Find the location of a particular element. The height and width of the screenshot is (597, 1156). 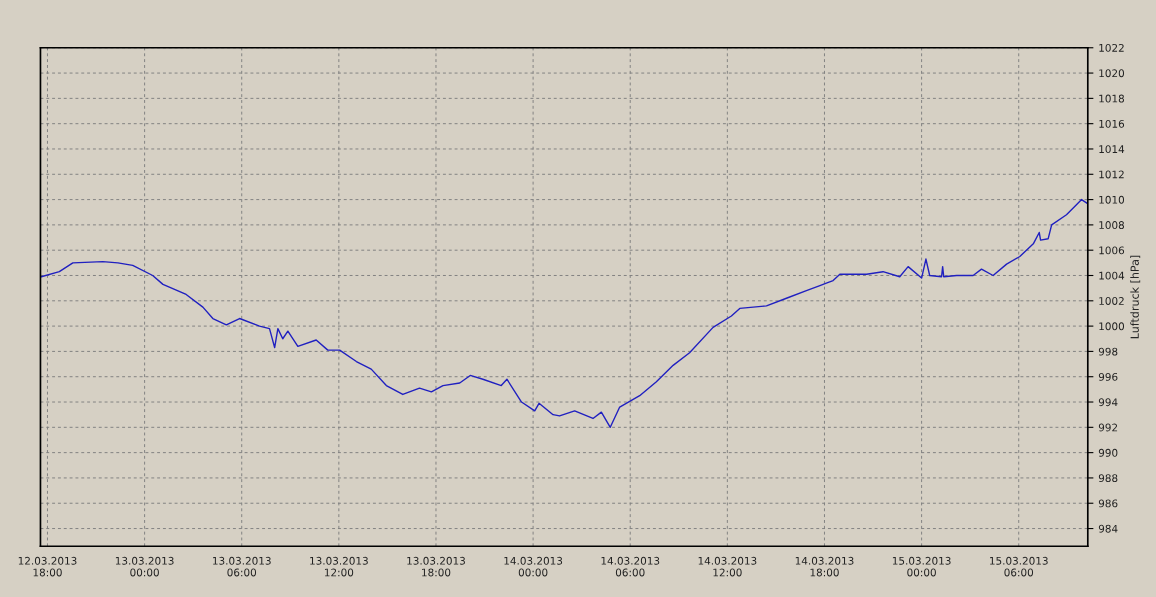

y-tick-label: 994 is located at coordinates (1108, 402).